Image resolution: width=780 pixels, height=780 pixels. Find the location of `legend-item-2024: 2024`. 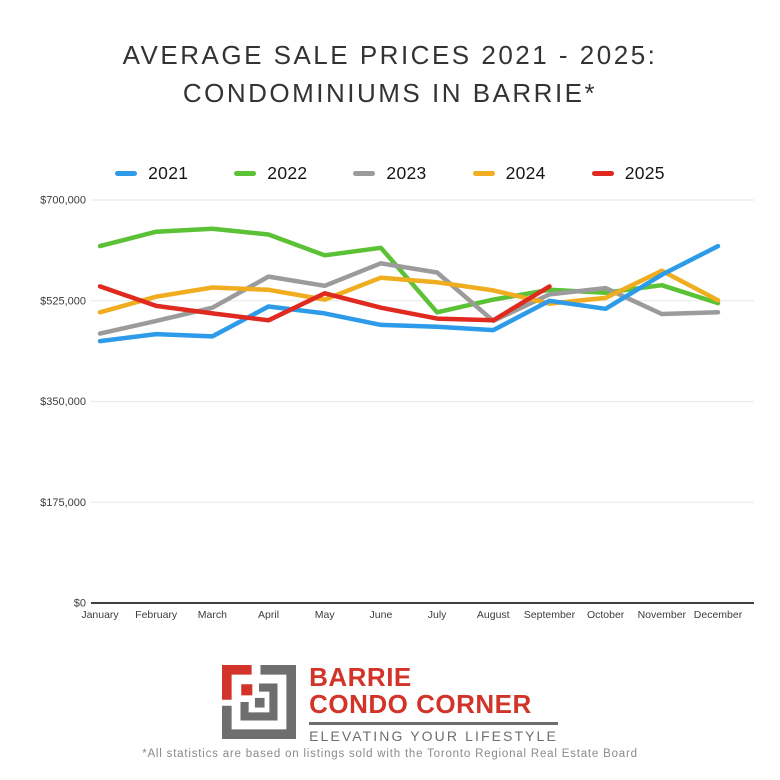

legend-item-2024: 2024 is located at coordinates (509, 173).